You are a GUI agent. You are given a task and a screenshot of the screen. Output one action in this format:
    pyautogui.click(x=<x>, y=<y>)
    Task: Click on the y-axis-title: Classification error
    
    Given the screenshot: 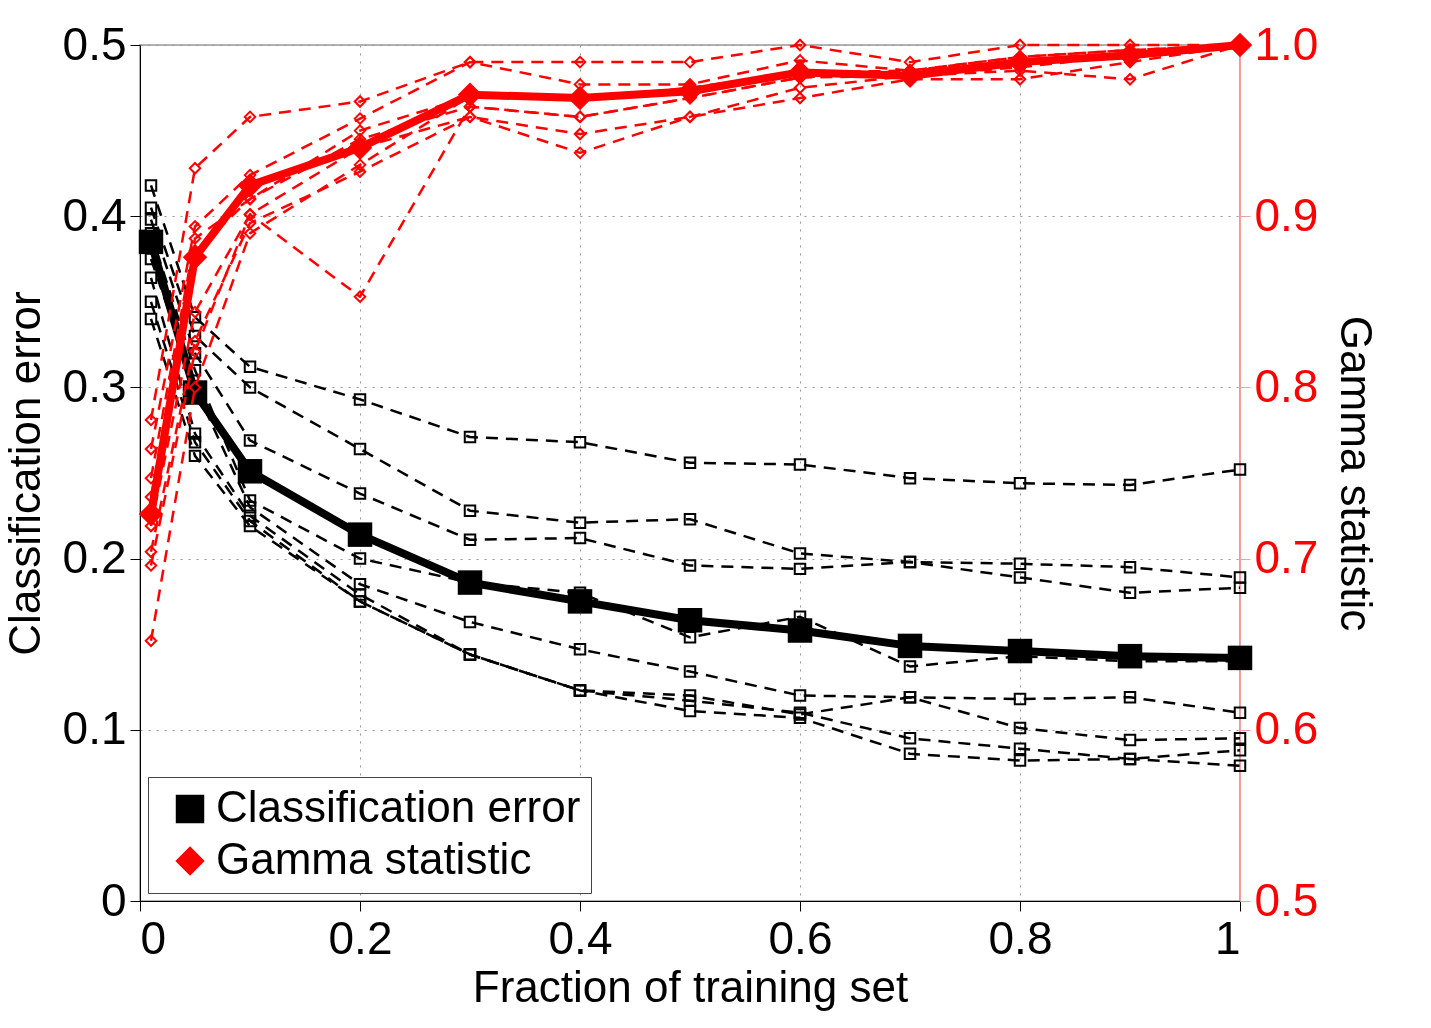 What is the action you would take?
    pyautogui.click(x=24, y=473)
    